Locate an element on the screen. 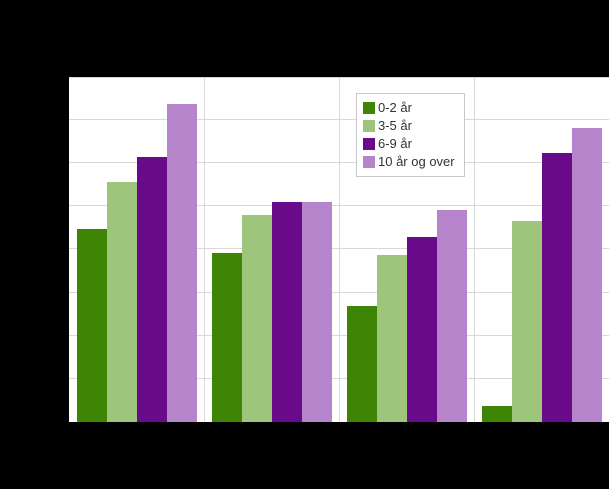 This screenshot has height=489, width=609. legend-label: 3-5 år is located at coordinates (395, 125).